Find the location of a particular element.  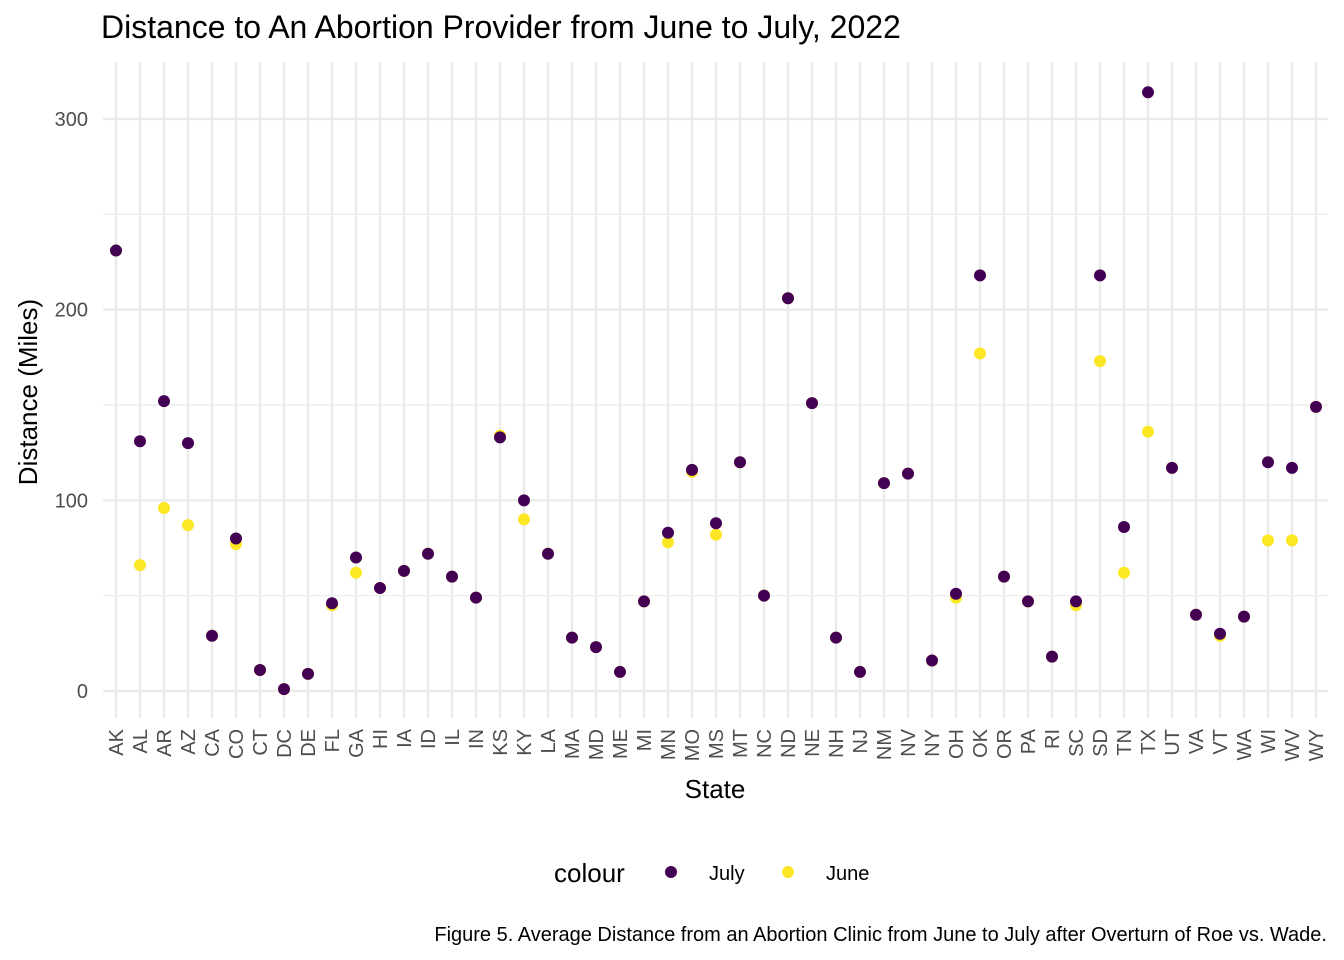

x-axis-title: State is located at coordinates (715, 789).